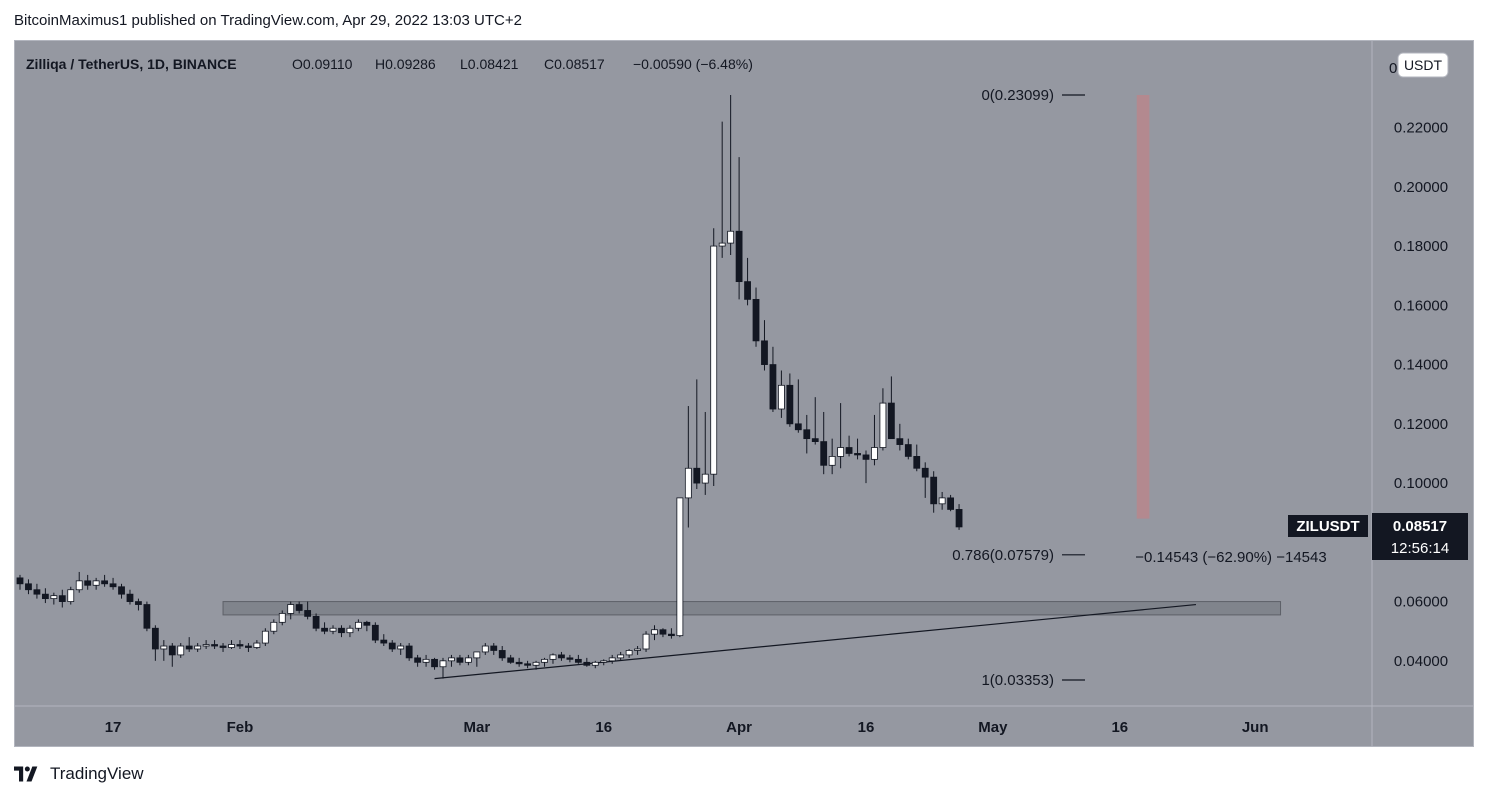 This screenshot has height=800, width=1489. Describe the element at coordinates (1421, 187) in the screenshot. I see `y-tick-label: 0.20000` at that location.